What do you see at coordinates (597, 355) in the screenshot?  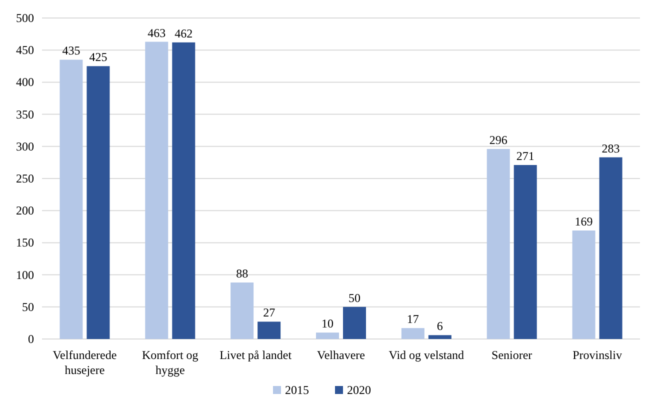 I see `x-tick-label: Provinsliv` at bounding box center [597, 355].